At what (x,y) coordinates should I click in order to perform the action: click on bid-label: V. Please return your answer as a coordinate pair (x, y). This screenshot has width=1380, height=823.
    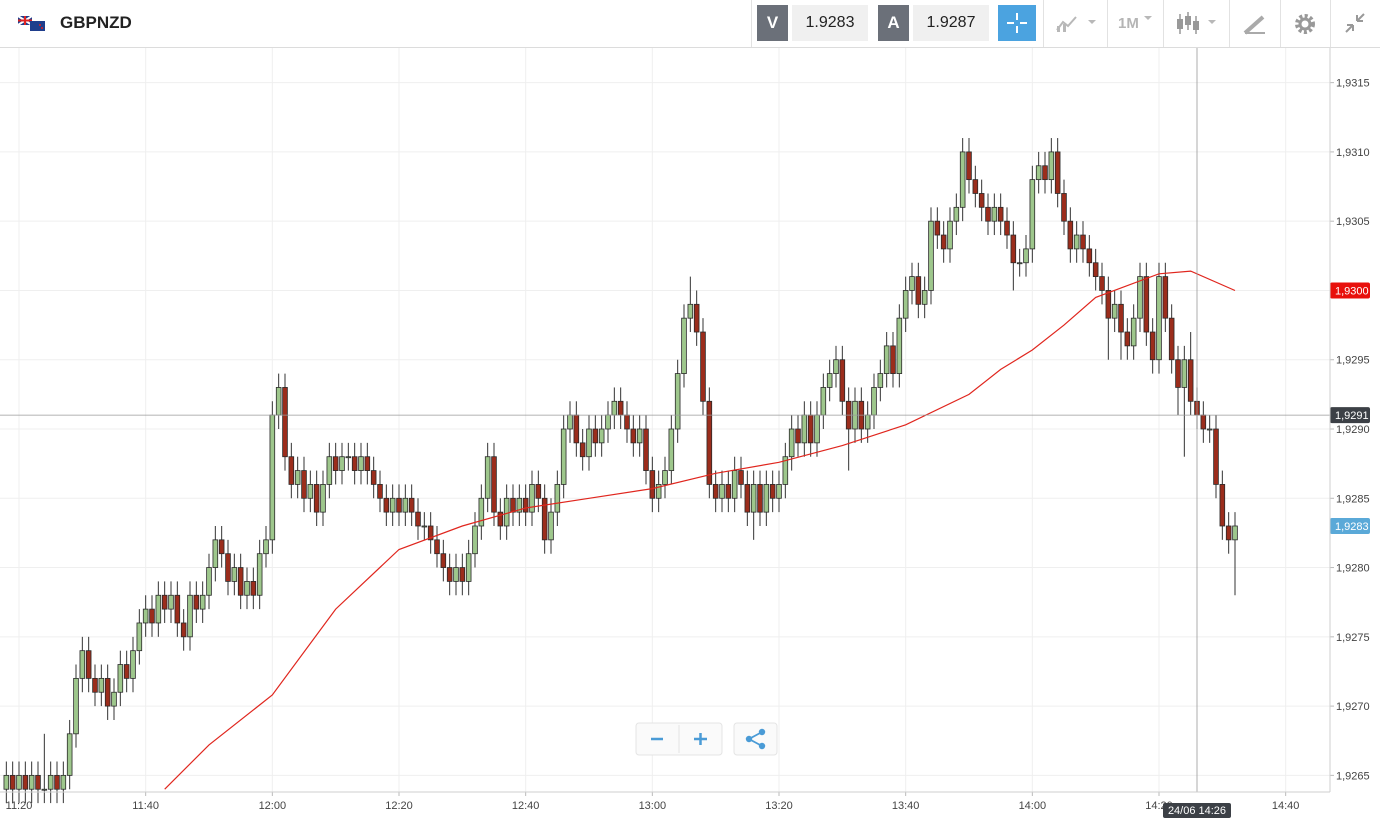
    Looking at the image, I should click on (772, 23).